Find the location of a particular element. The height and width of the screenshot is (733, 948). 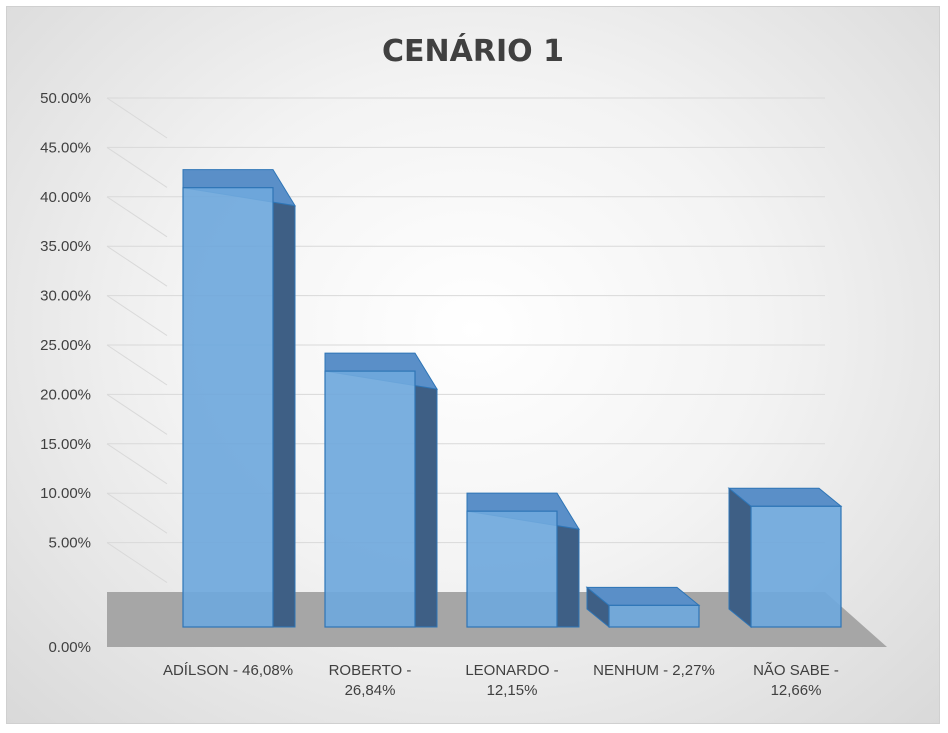

x-category-label: LEONARDO - is located at coordinates (511, 670).